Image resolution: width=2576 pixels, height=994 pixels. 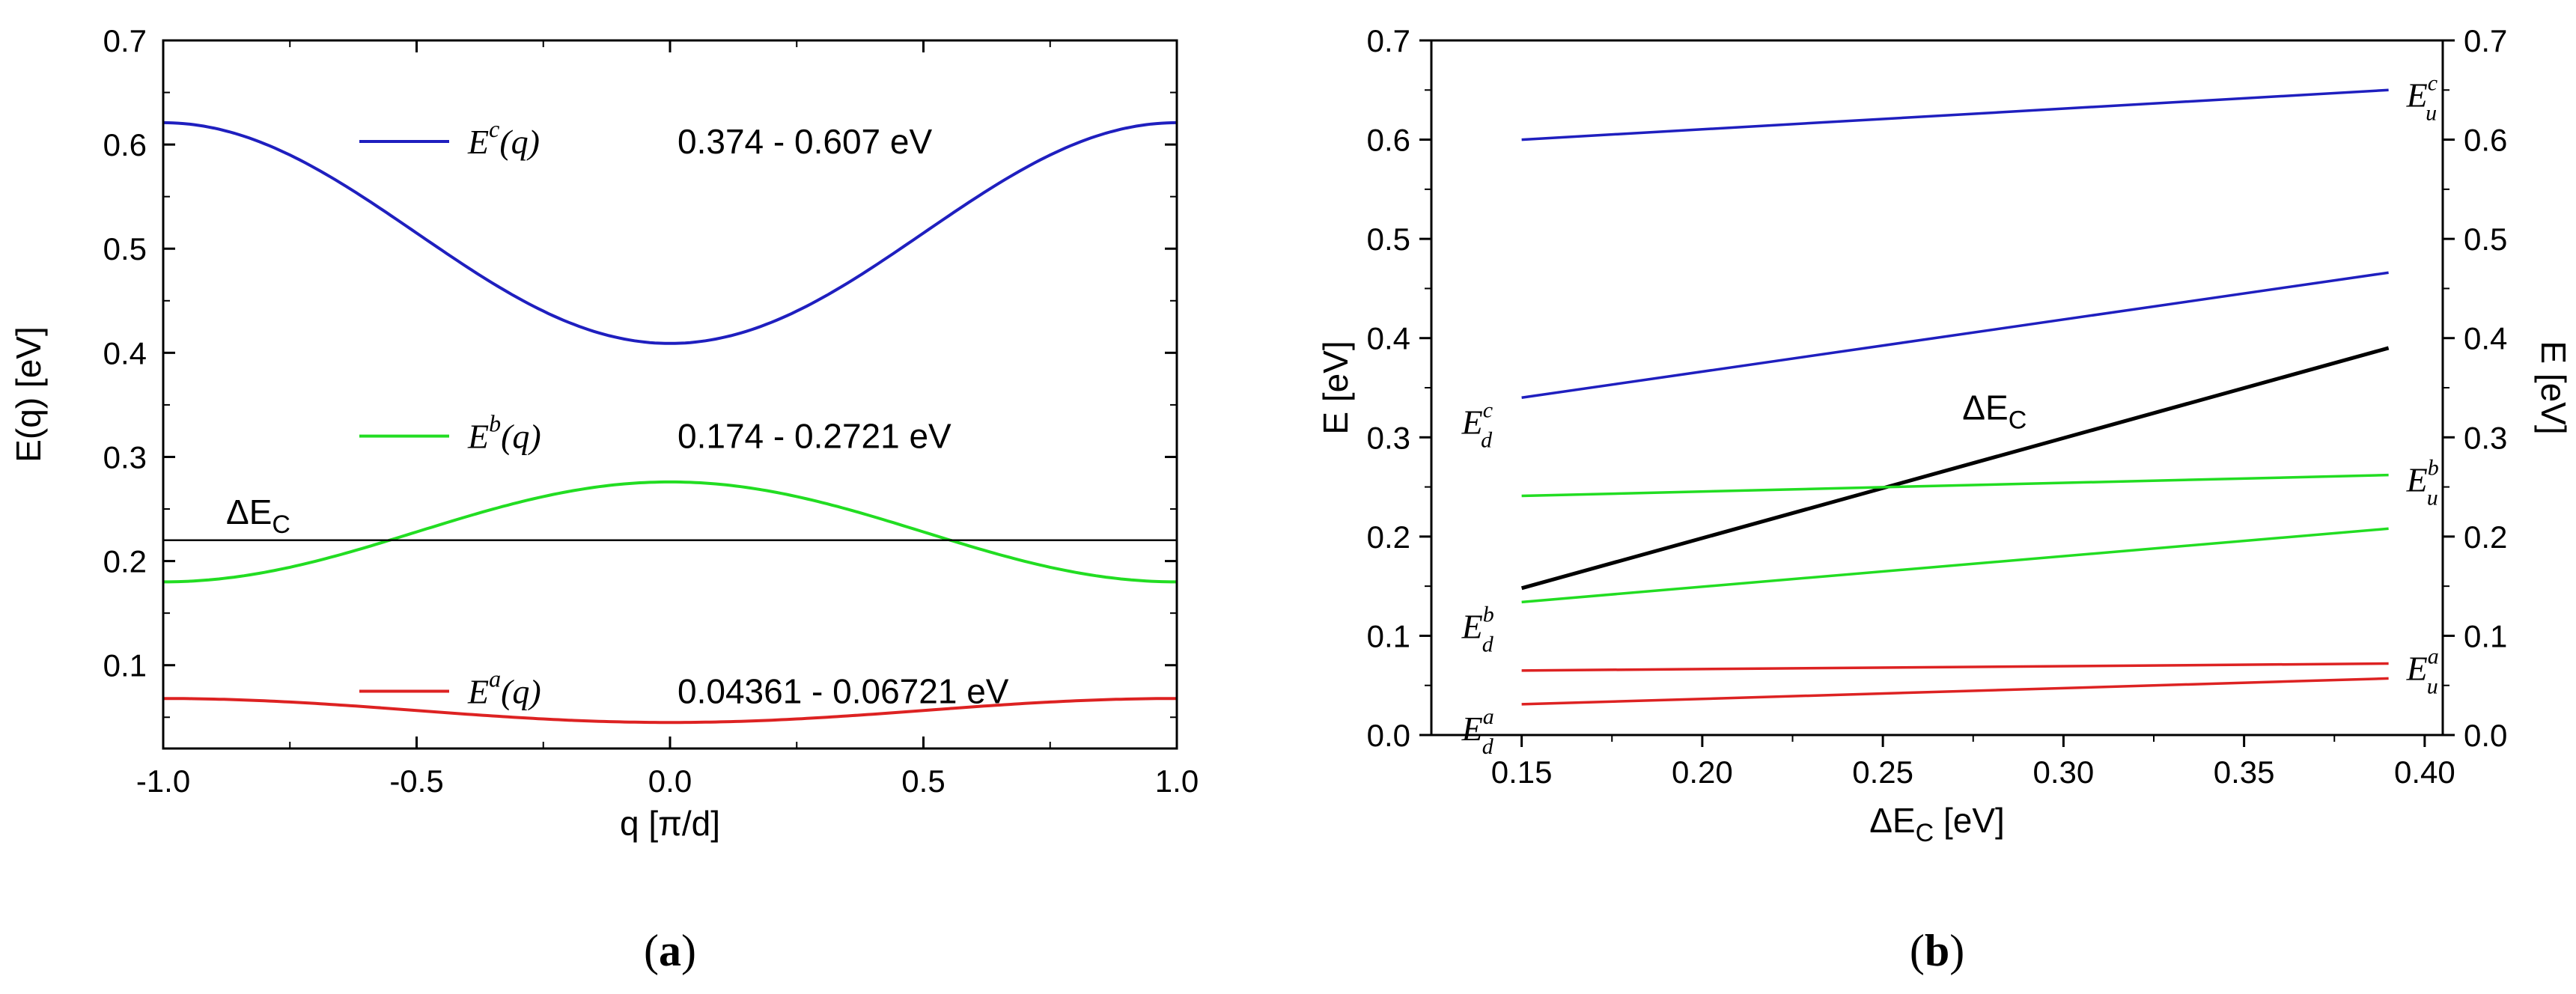 I want to click on ytick-label-a: 0.6, so click(x=125, y=144).